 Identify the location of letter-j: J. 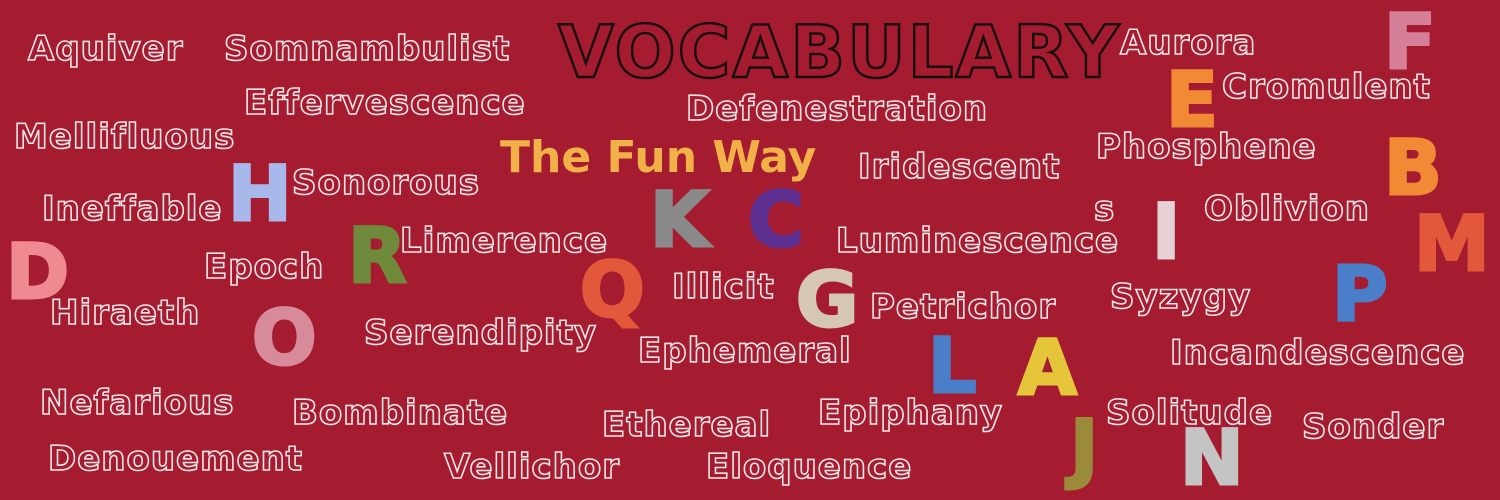
(1083, 447).